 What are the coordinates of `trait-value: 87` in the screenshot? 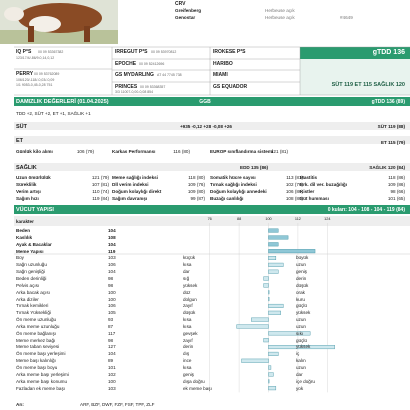 It's located at (111, 326).